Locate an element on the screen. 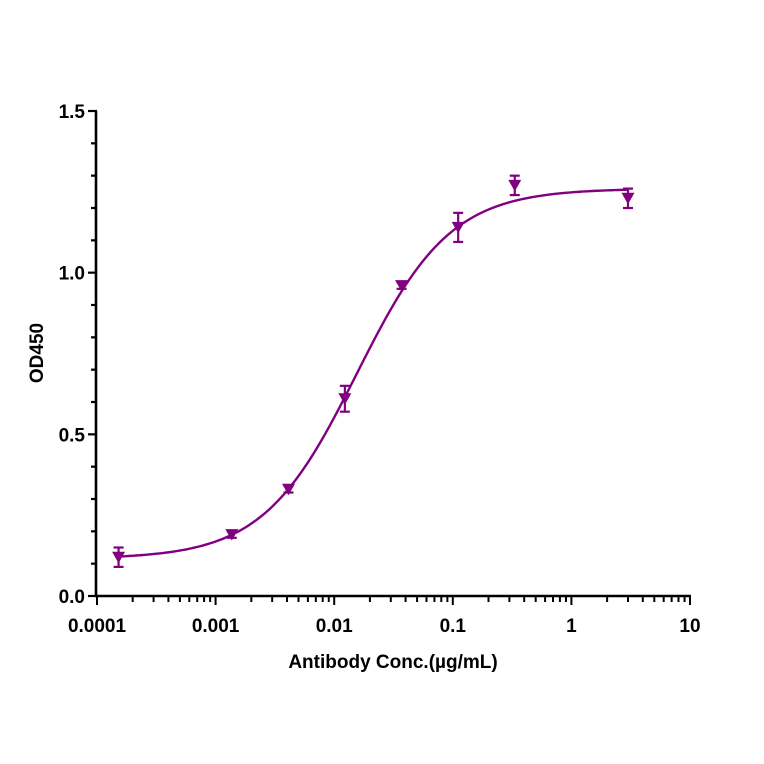 This screenshot has width=764, height=764. x-axis-ticks: 0.0001 0.001 0.01 0.1 1 10 is located at coordinates (384, 616).